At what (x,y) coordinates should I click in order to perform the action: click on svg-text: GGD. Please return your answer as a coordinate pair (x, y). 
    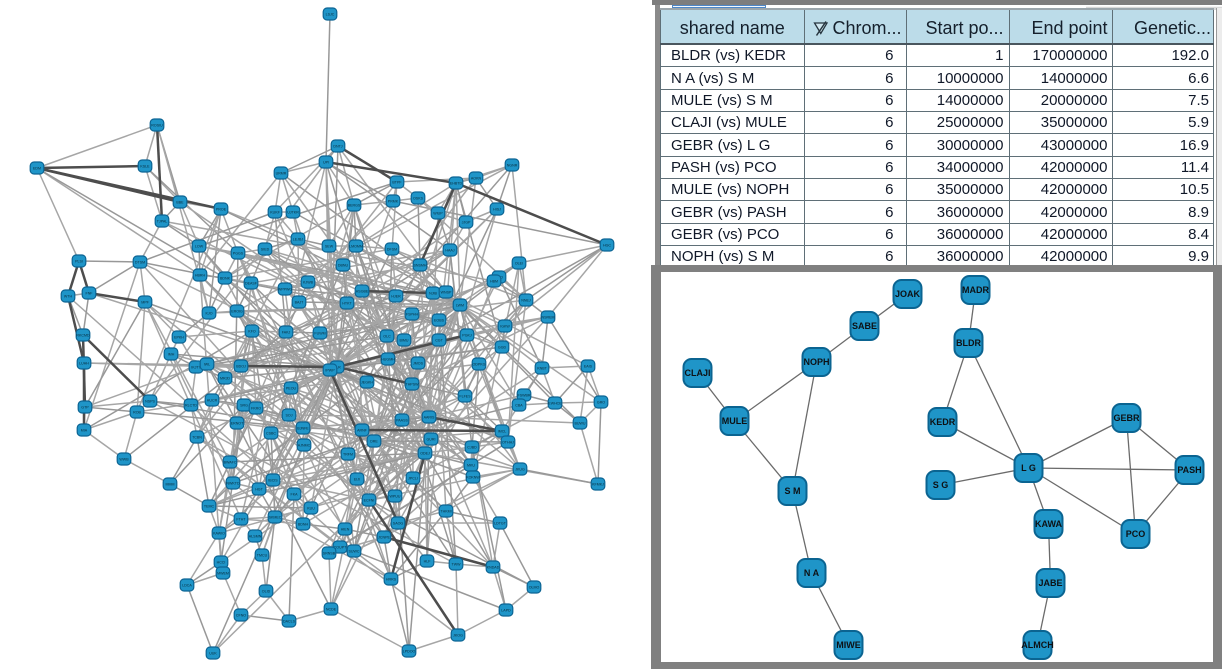
    Looking at the image, I should click on (502, 348).